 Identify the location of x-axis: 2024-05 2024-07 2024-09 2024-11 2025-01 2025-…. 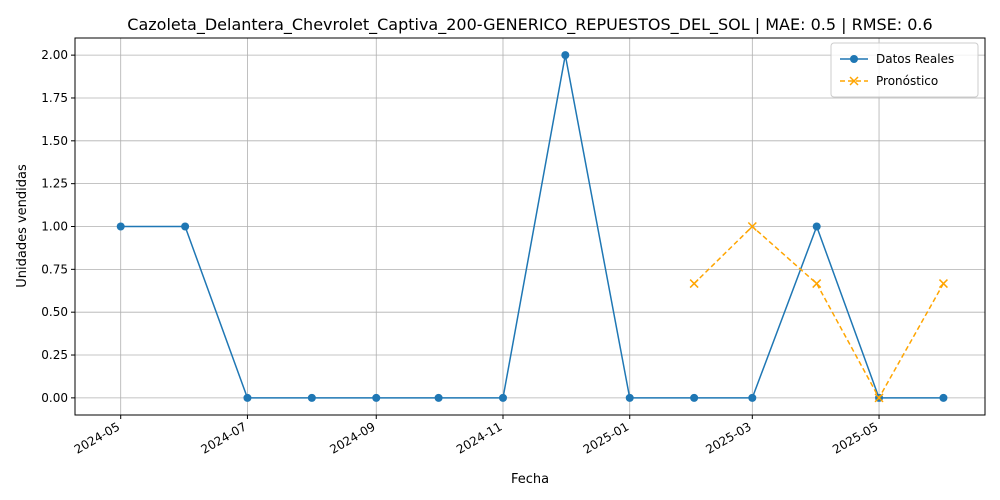
(476, 436).